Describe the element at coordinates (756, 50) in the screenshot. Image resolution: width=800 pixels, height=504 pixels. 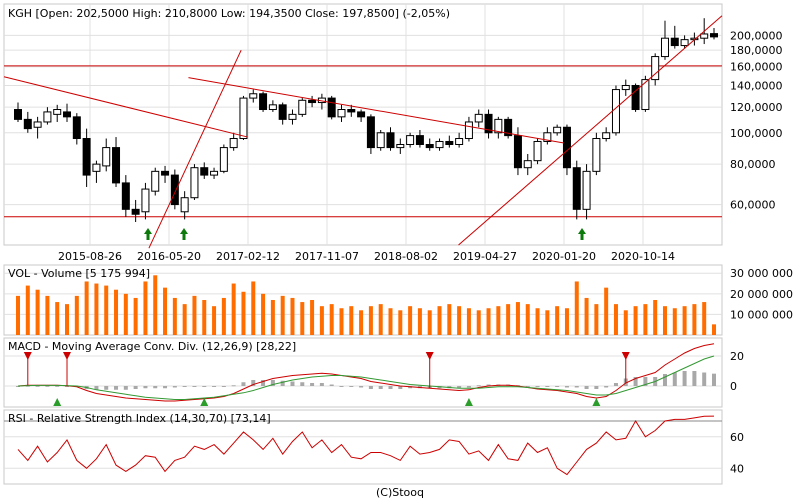
I see `price-tick-label: 180,0000` at that location.